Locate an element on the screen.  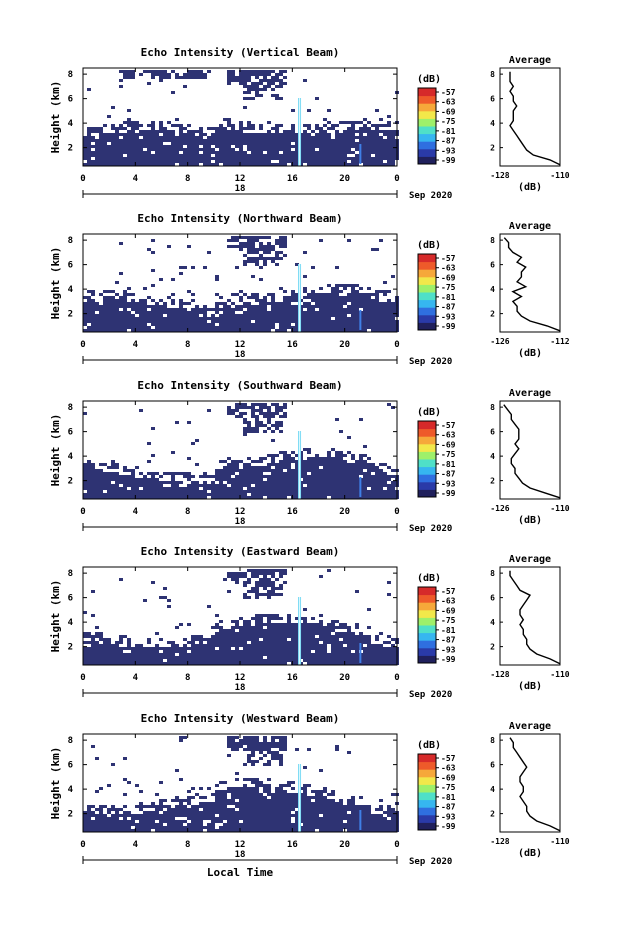
x-tick-label: 4 is located at coordinates (136, 512).